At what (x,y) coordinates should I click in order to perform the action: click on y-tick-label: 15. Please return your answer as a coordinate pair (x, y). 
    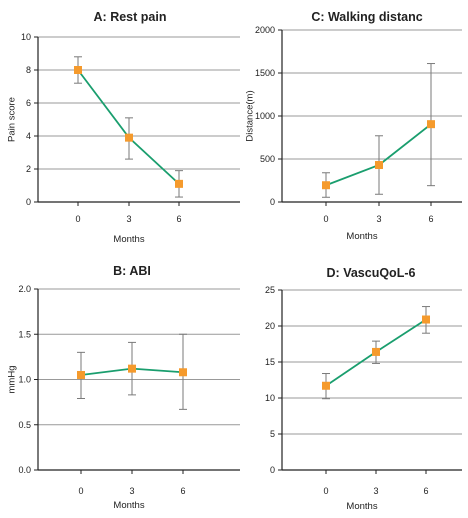
    Looking at the image, I should click on (270, 362).